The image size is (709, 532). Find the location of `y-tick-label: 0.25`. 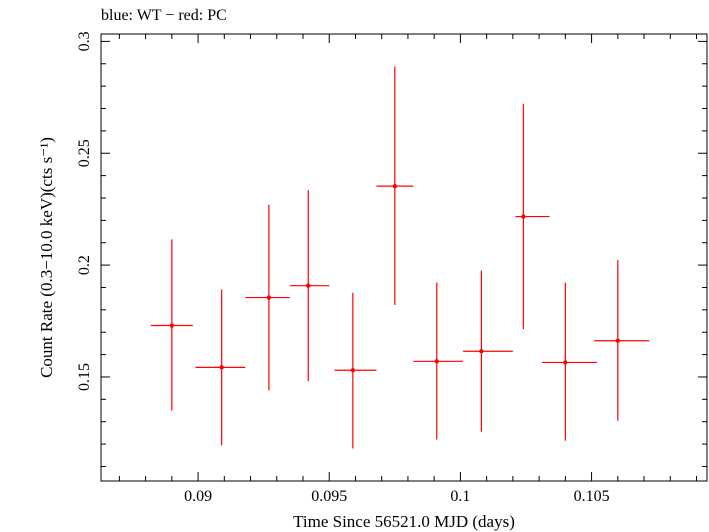

y-tick-label: 0.25 is located at coordinates (84, 153).